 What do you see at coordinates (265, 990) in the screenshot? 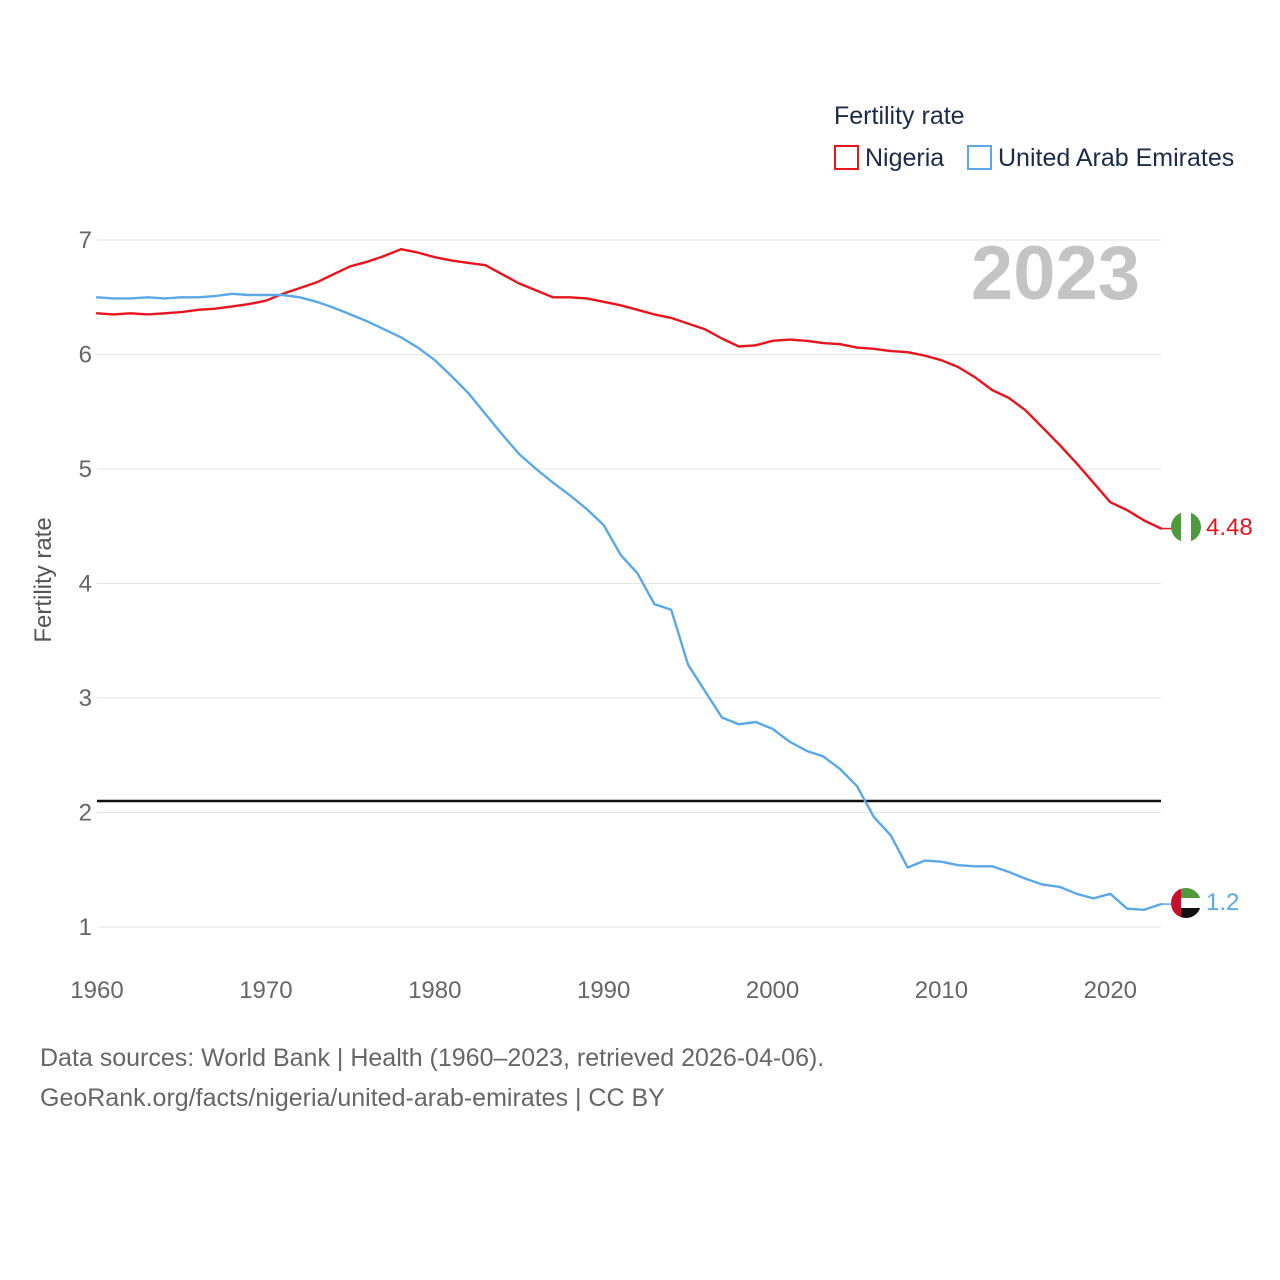
I see `x-tick-label: 1970` at bounding box center [265, 990].